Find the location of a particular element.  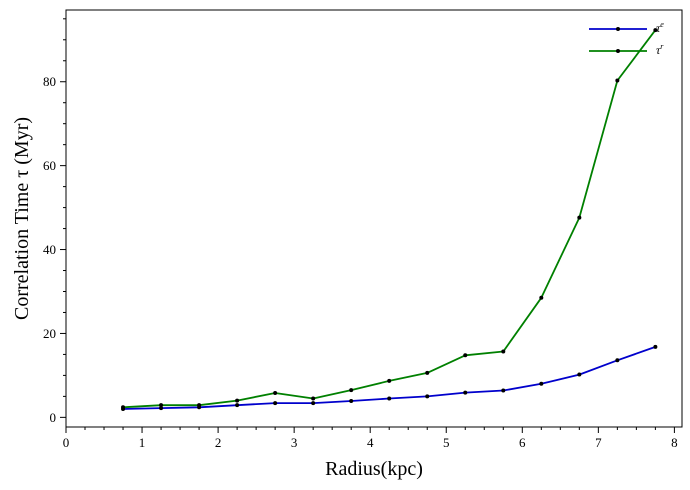

x-tick-label: 1 is located at coordinates (142, 442).